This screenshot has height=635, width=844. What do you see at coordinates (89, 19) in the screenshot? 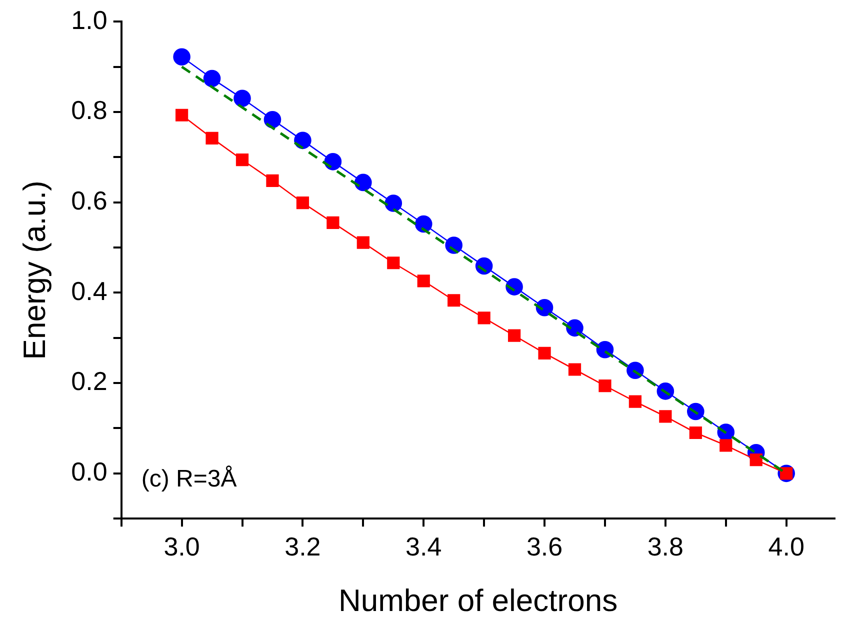
I see `y-tick-label: 1.0` at bounding box center [89, 19].